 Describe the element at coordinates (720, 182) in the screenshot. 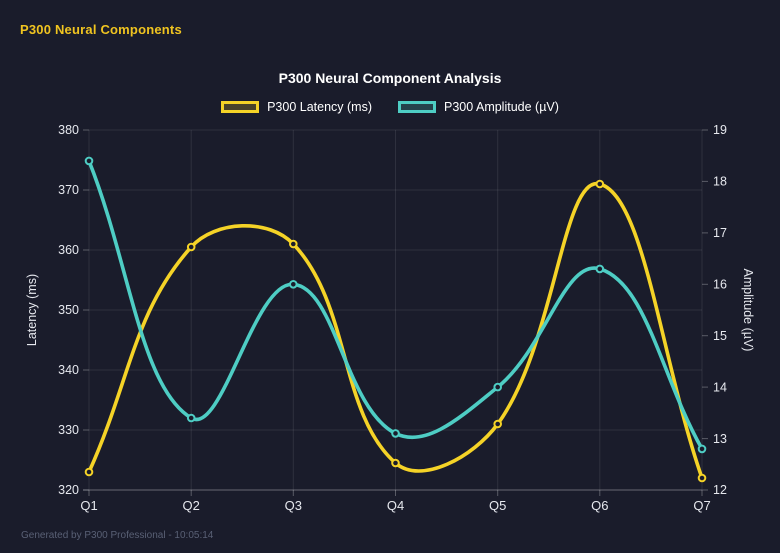

I see `right-axis-tick-label: 18` at that location.